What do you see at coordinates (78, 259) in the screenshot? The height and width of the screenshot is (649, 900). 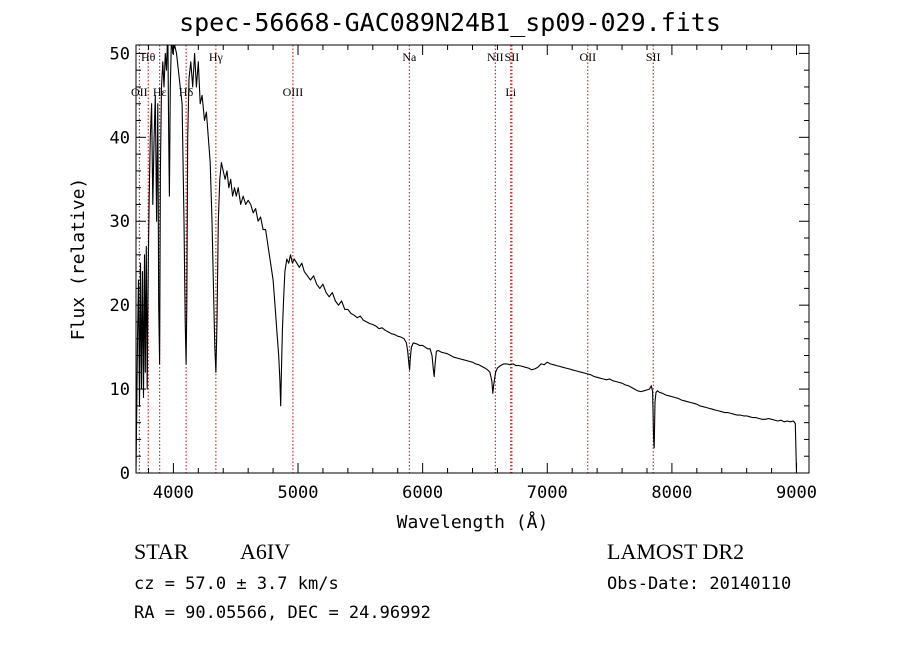 I see `y-axis-label: Flux (relative)` at bounding box center [78, 259].